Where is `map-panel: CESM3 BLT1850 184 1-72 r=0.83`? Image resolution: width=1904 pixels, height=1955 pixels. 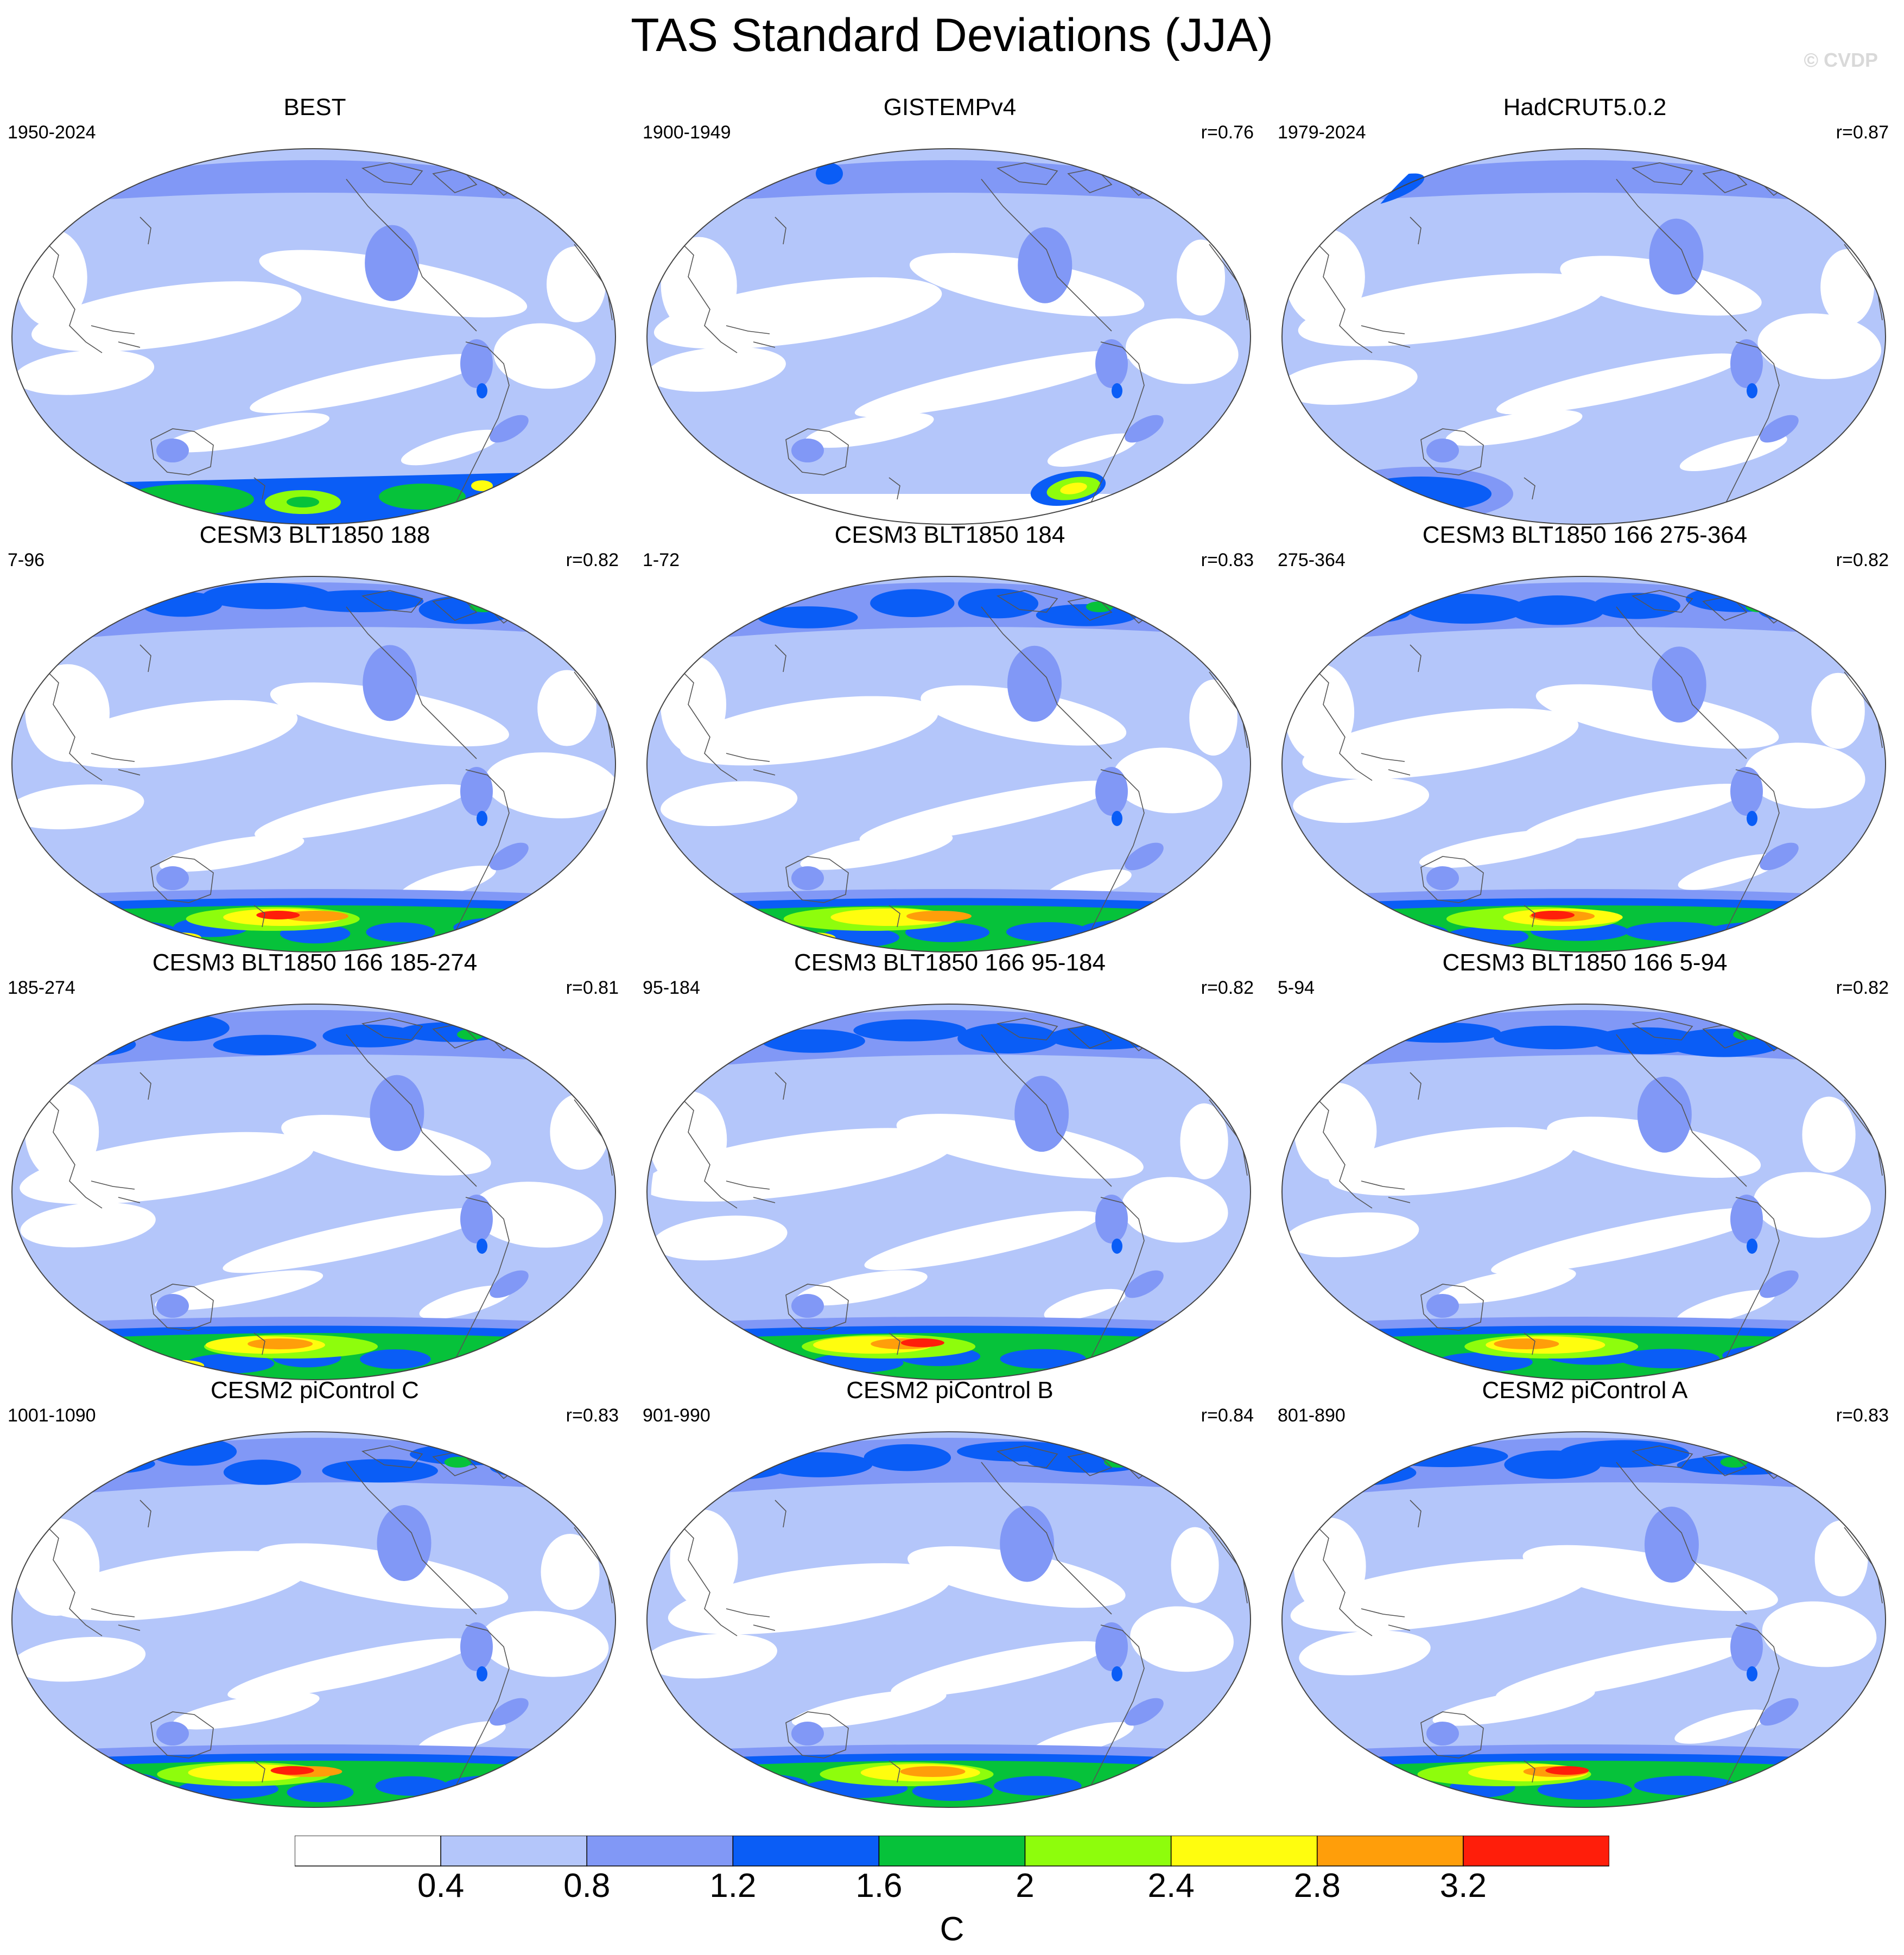
map-panel: CESM3 BLT1850 184 1-72 r=0.83 is located at coordinates (950, 736).